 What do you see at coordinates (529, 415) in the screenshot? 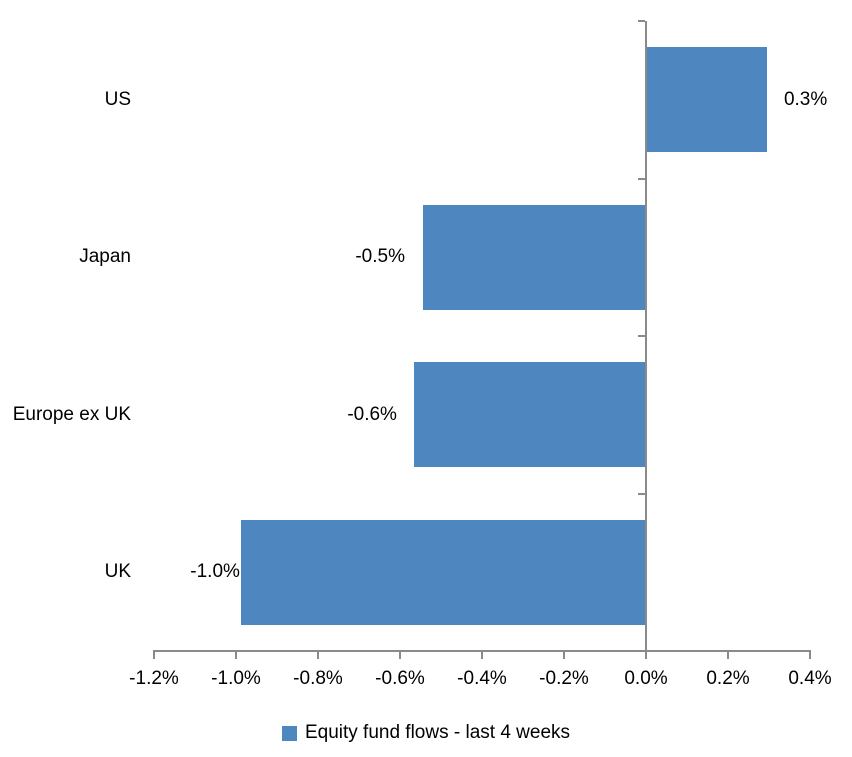
I see `bar-europe-ex-uk` at bounding box center [529, 415].